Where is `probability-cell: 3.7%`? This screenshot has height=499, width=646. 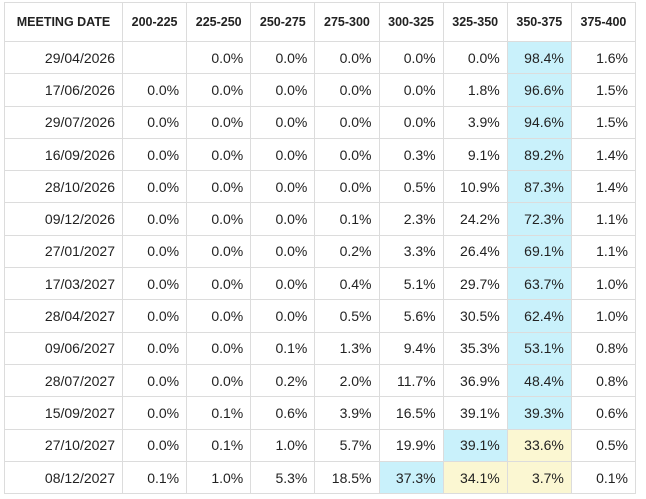 probability-cell: 3.7% is located at coordinates (539, 477).